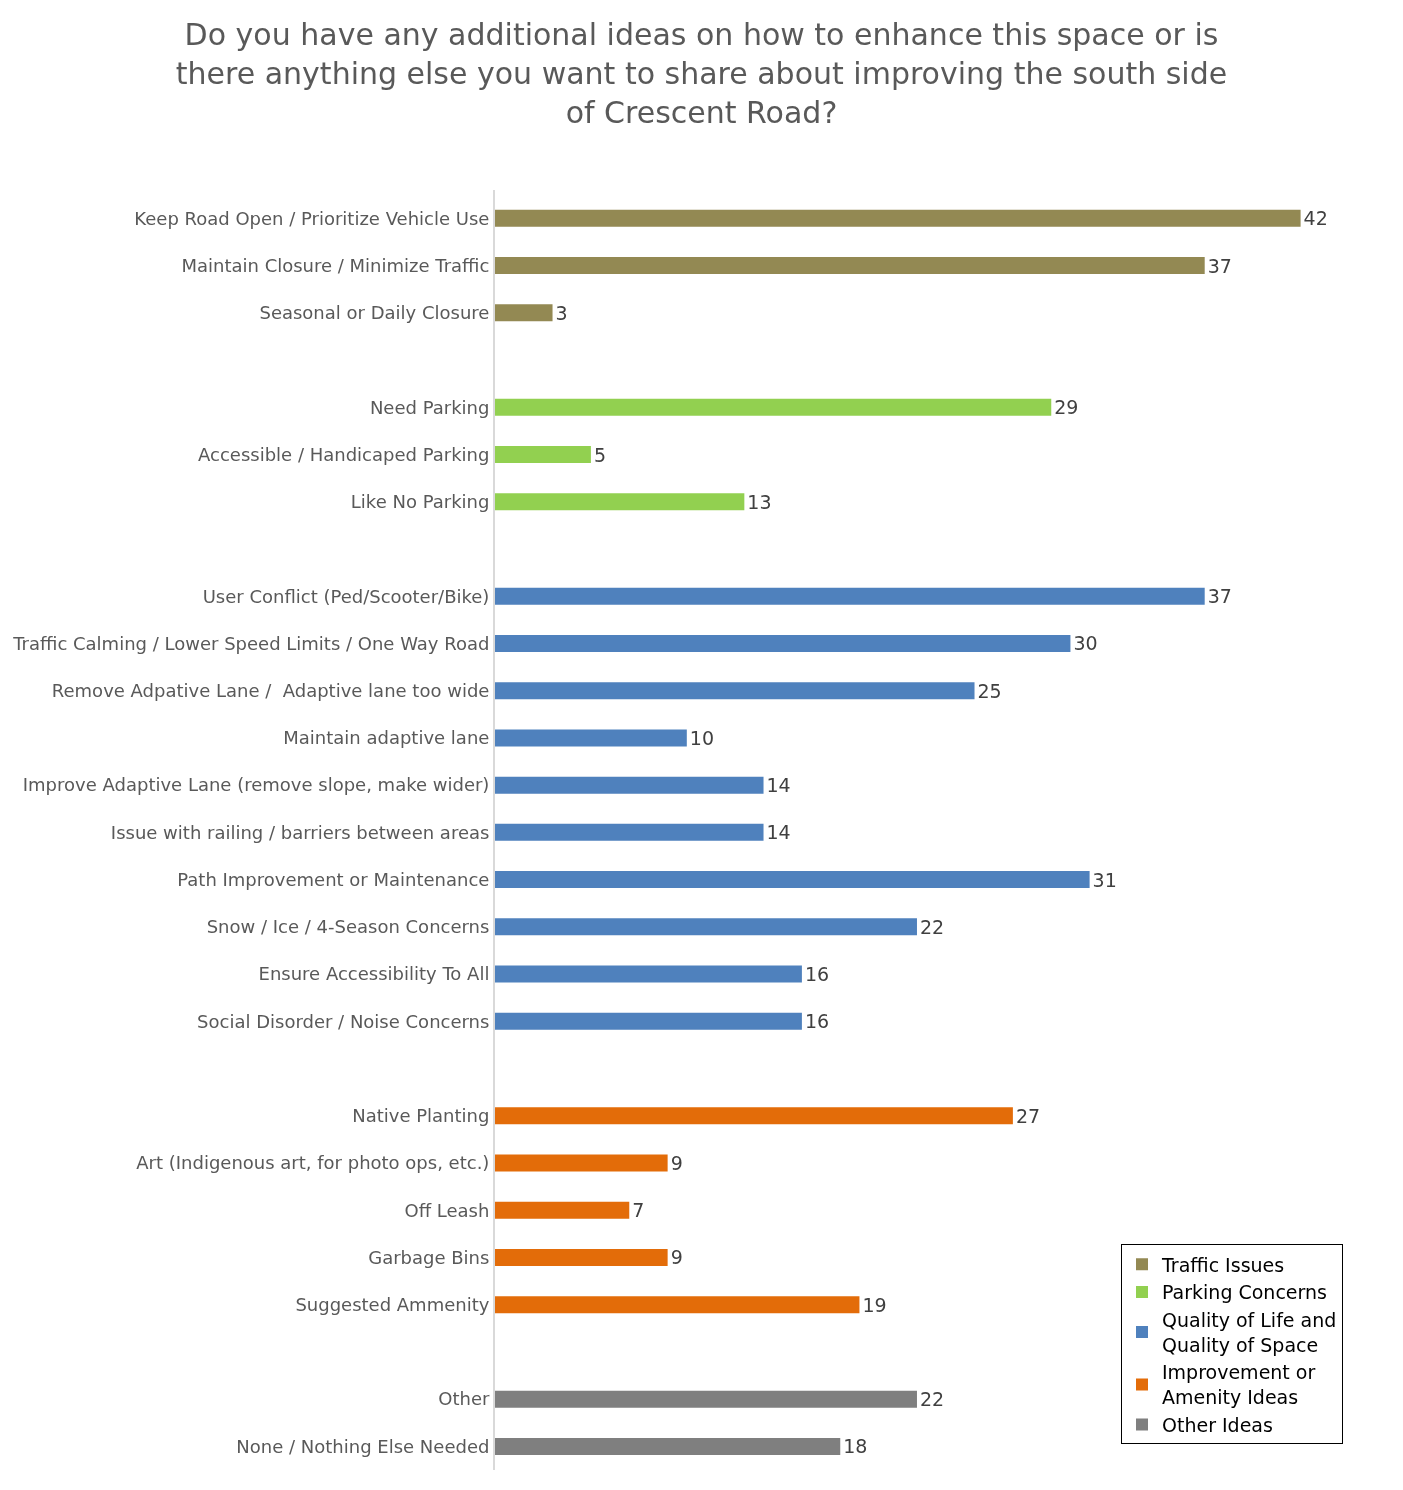  Describe the element at coordinates (1239, 1385) in the screenshot. I see `legend-label: Improvement or Amenity Ideas` at that location.